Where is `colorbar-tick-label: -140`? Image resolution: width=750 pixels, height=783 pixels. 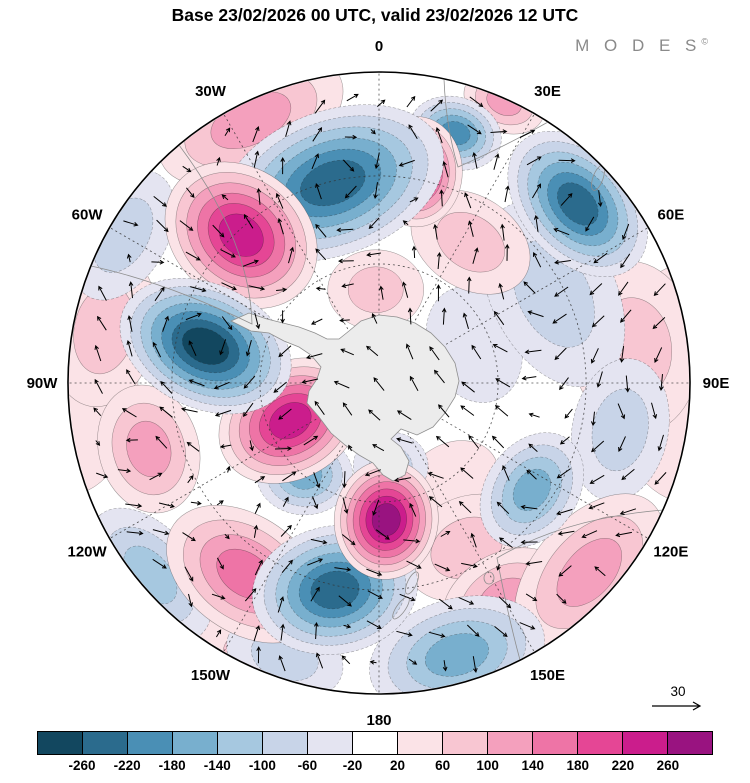 colorbar-tick-label: -140 is located at coordinates (217, 765).